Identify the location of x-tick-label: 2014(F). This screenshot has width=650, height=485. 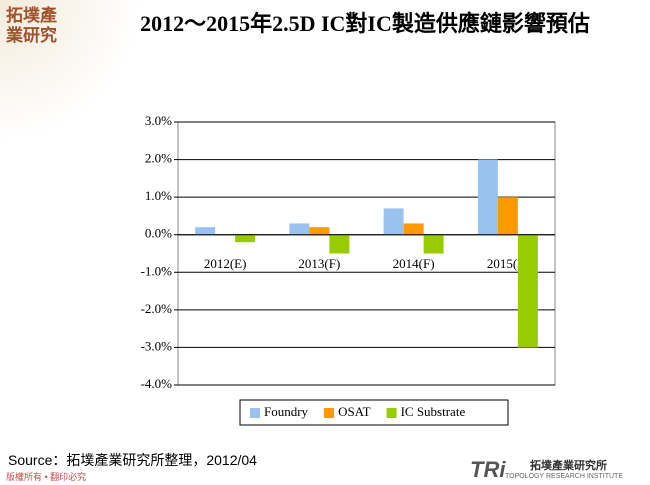
(414, 263).